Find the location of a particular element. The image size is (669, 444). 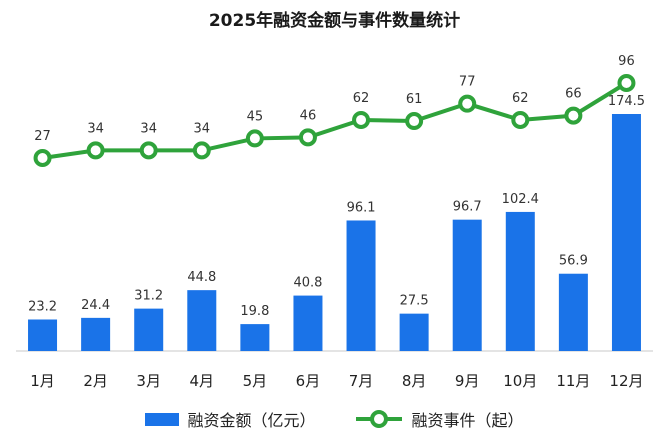

bar-label-5: 19.8 is located at coordinates (254, 311).